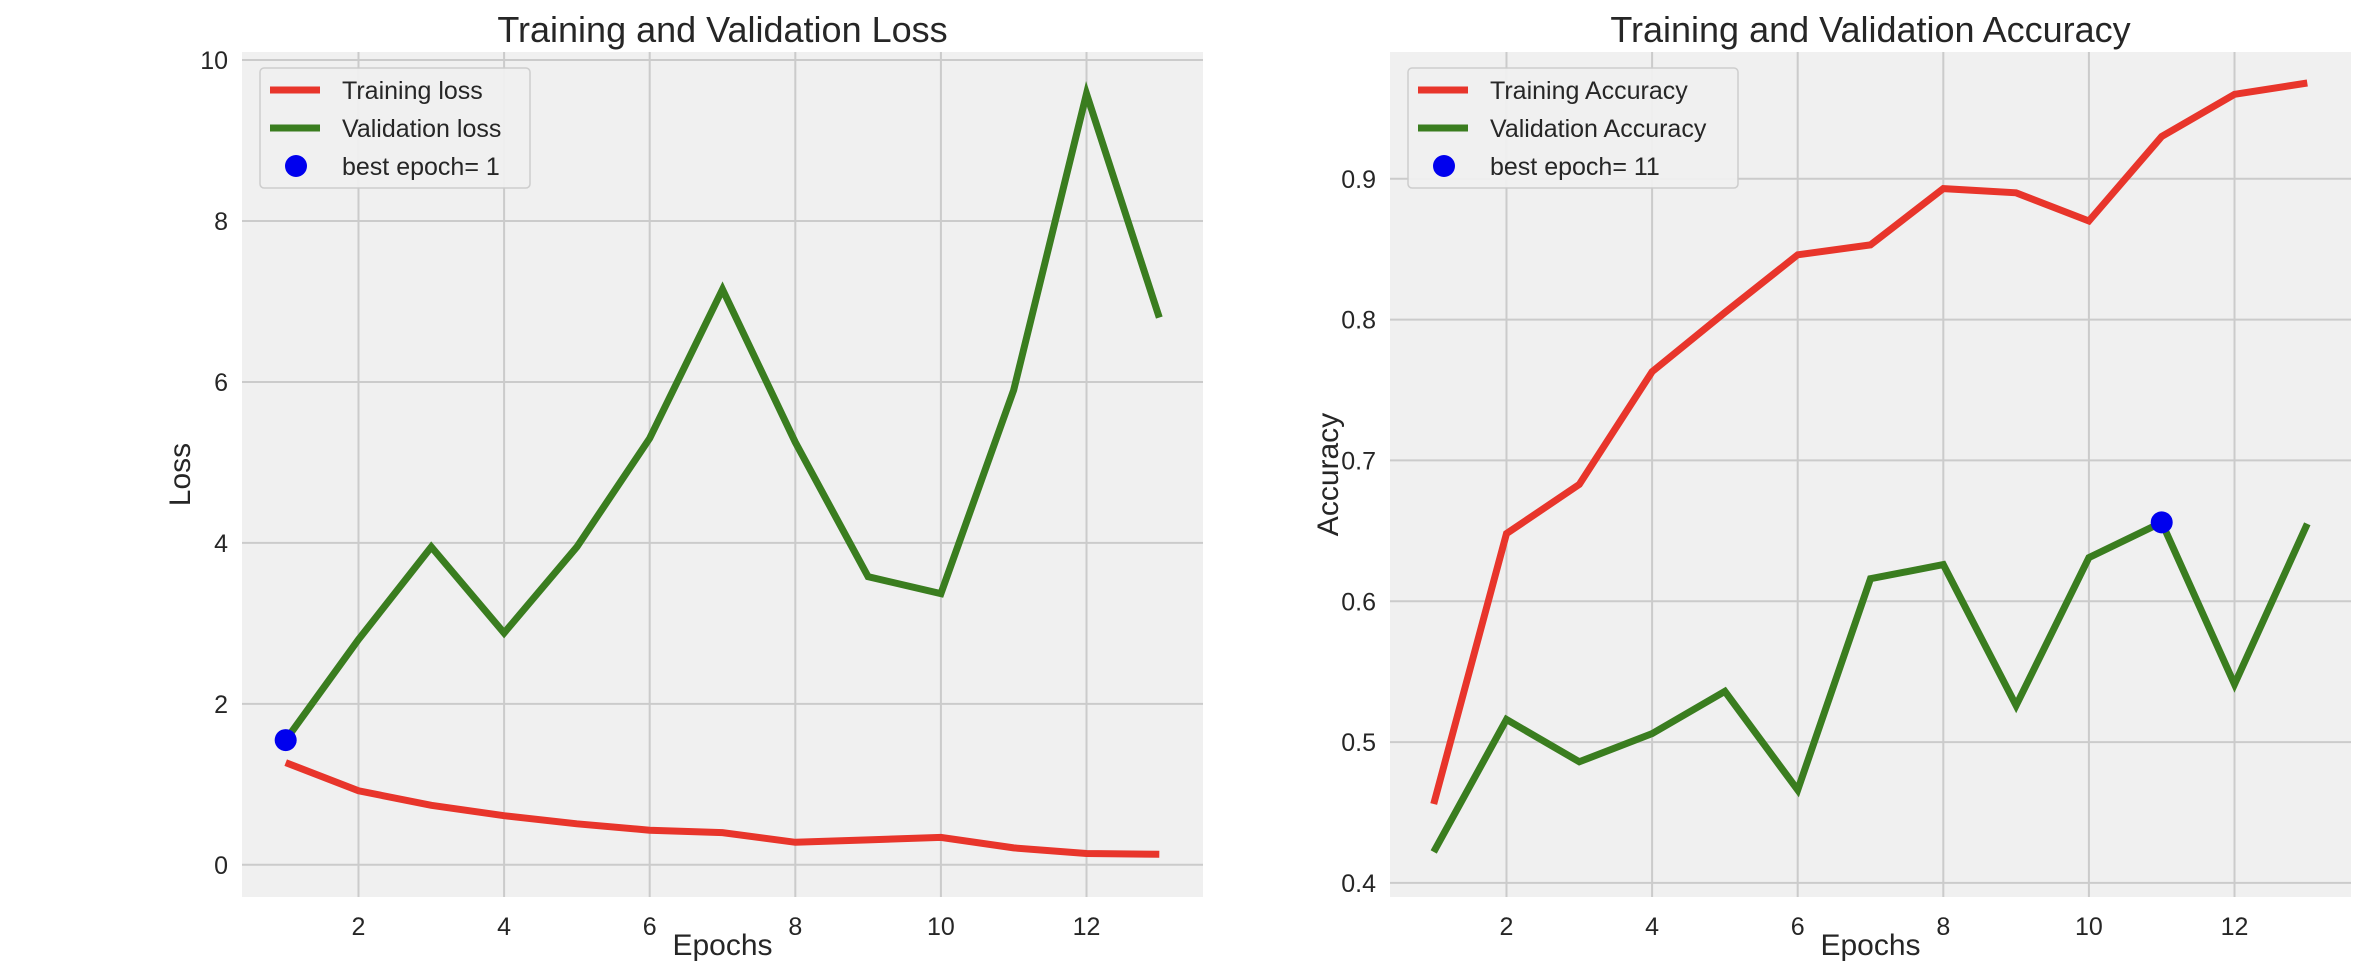 Image resolution: width=2378 pixels, height=978 pixels. I want to click on accuracy-y-tick-label: 0.7, so click(1358, 461).